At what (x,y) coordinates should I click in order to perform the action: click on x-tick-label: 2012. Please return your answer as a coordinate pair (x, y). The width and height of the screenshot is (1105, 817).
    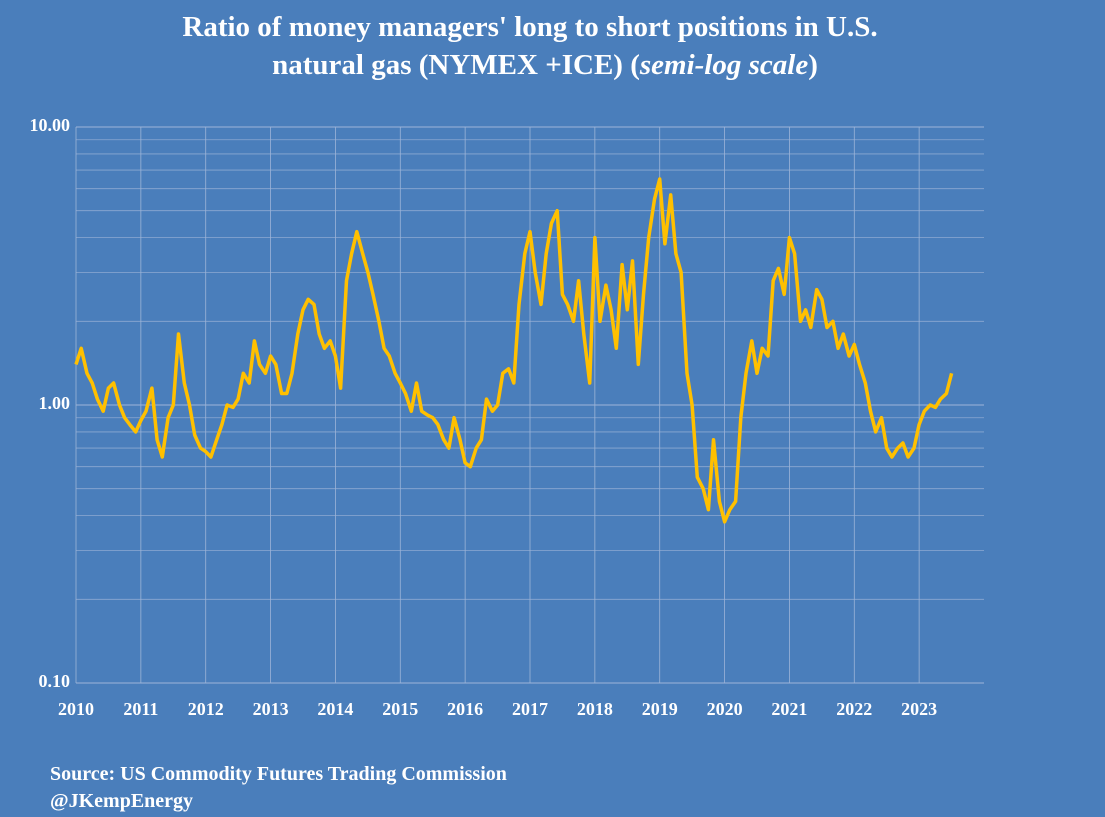
    Looking at the image, I should click on (206, 709).